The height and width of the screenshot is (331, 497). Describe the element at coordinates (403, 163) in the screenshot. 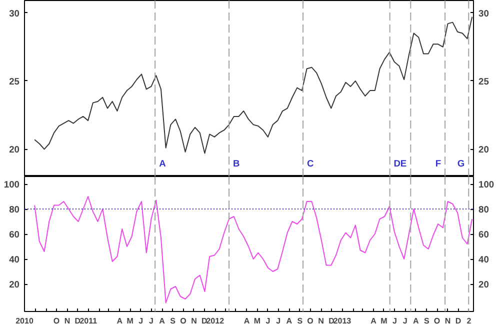

I see `ref-line-label: E` at that location.